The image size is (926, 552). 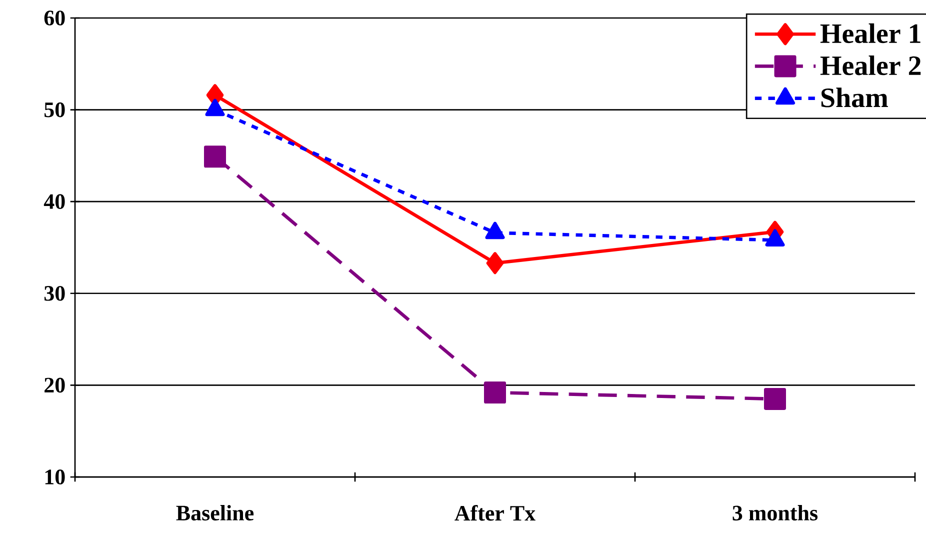 I want to click on y-tick-label: 40, so click(x=54, y=202).